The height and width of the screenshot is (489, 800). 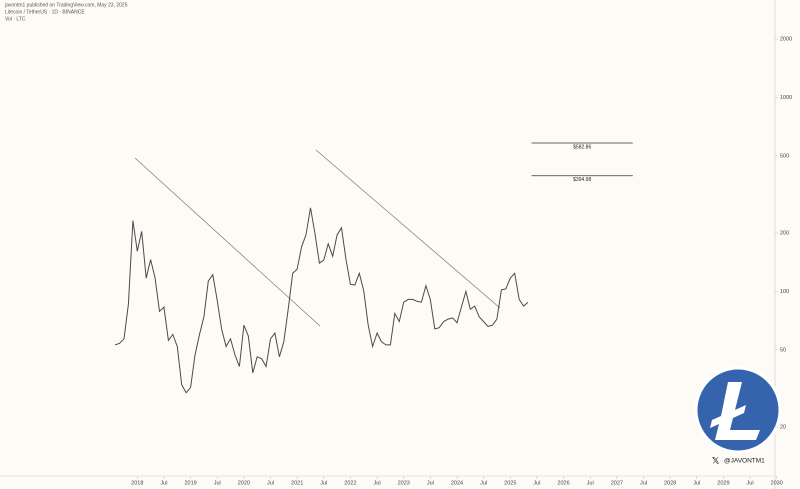 I want to click on x-tick-label: 2023, so click(x=404, y=483).